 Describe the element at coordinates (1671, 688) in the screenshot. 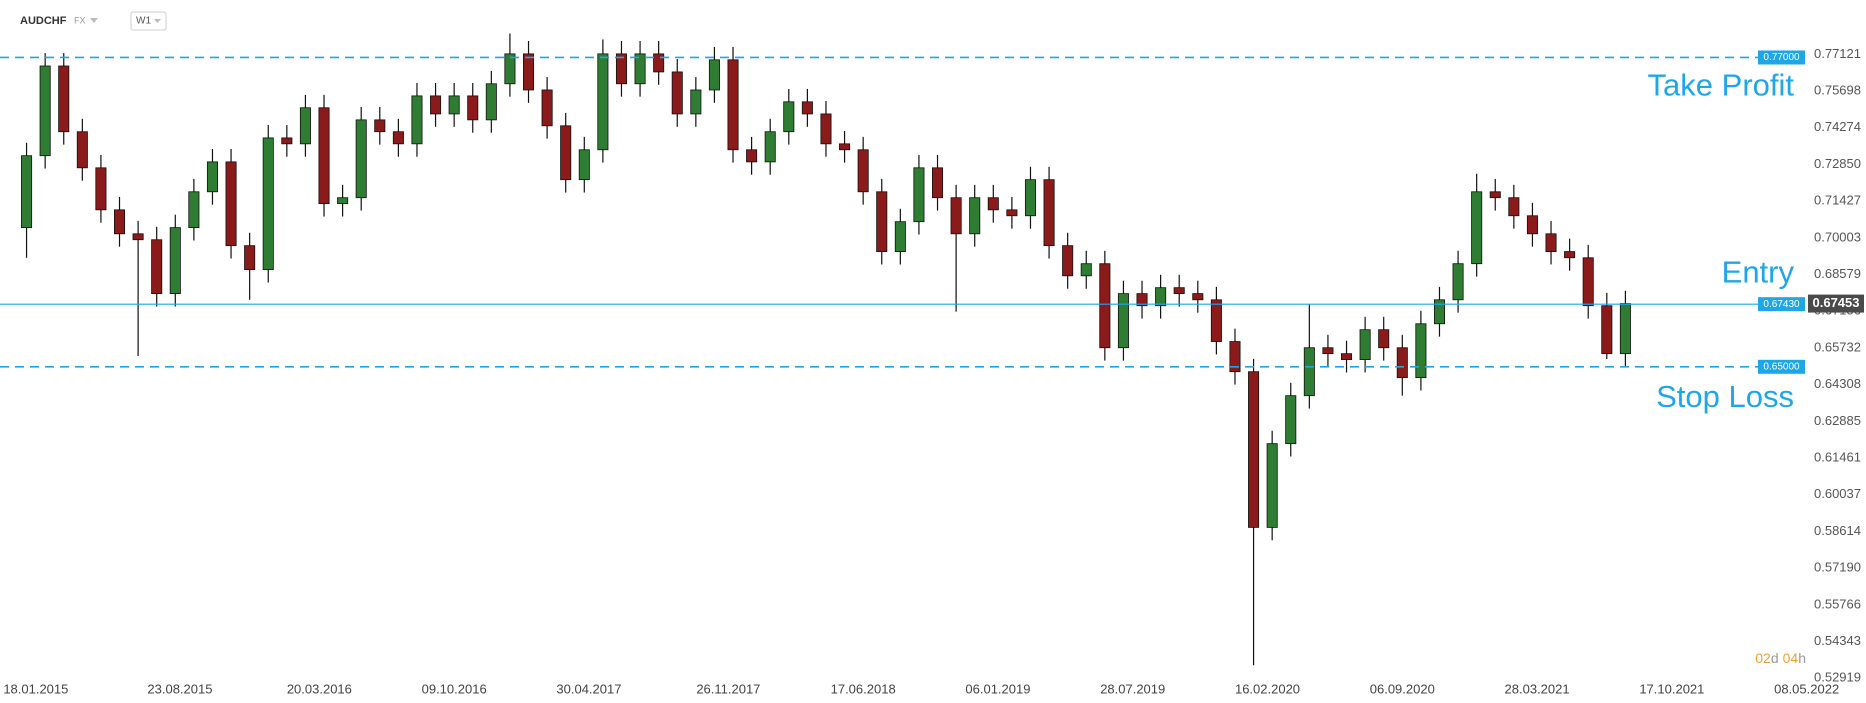

I see `x-tick-label: 17.10.2021` at that location.